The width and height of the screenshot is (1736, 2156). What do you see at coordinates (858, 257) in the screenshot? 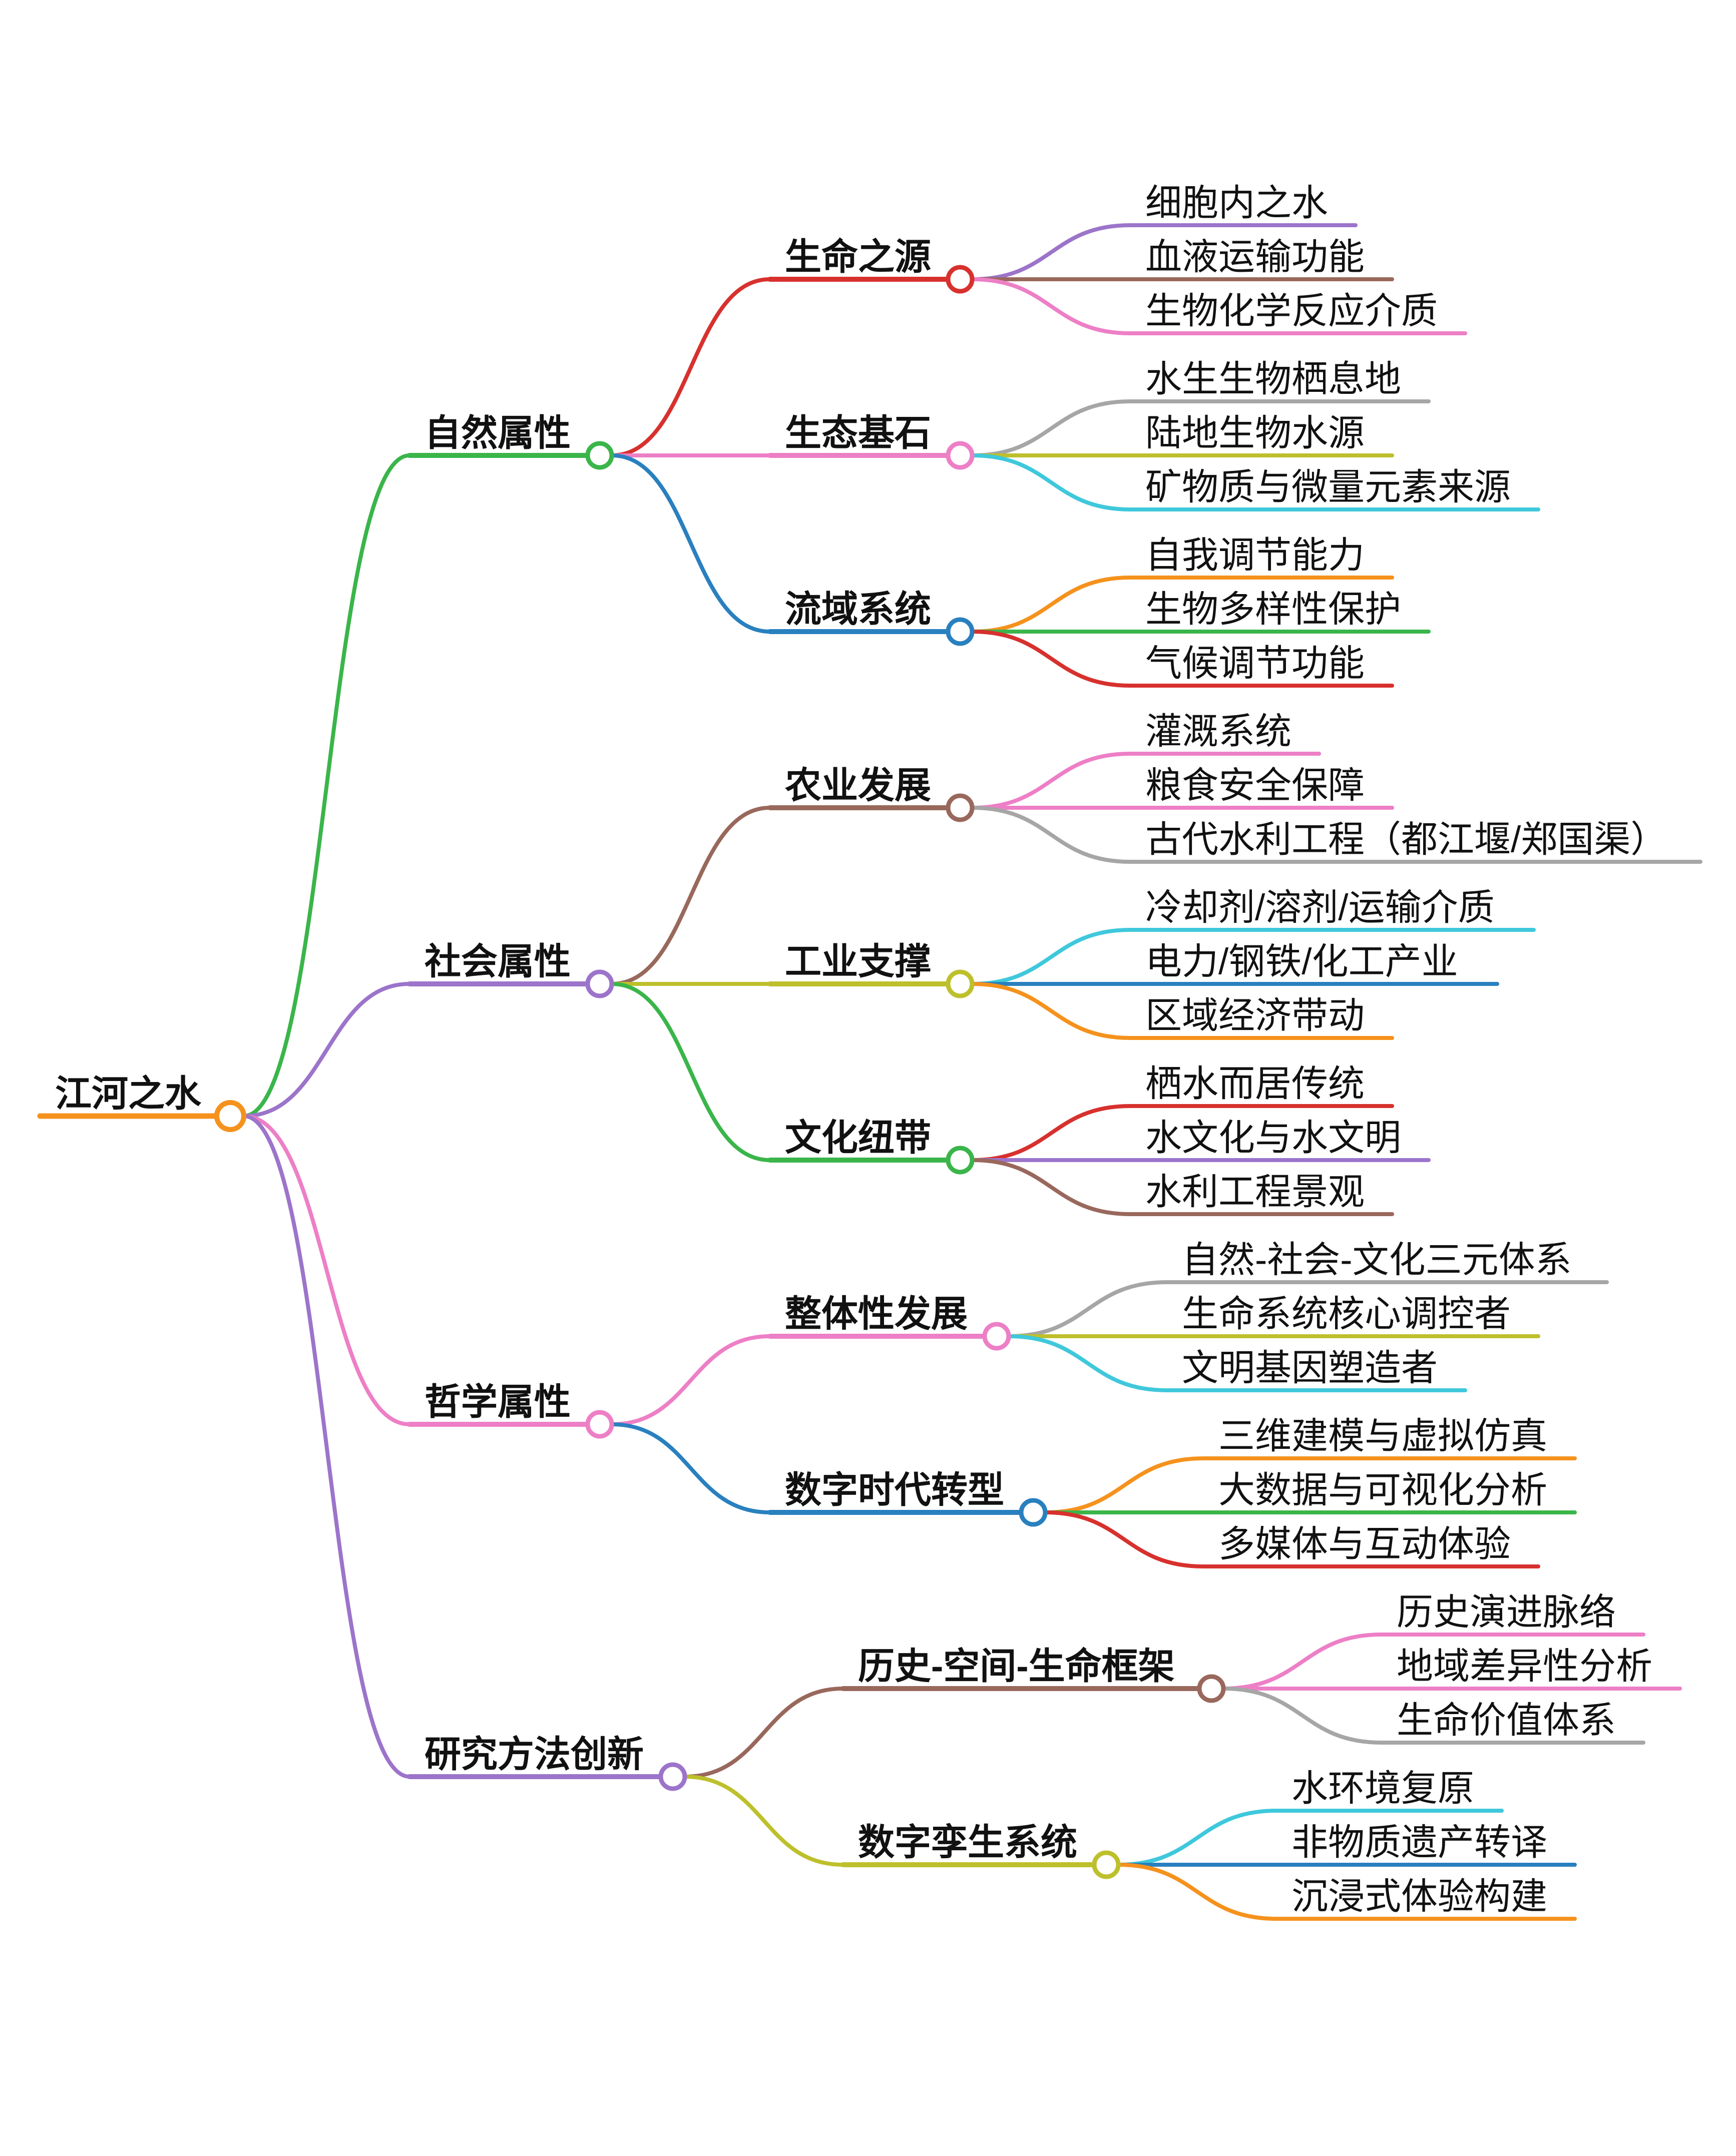
I see `branch-node-label: 生命之源` at bounding box center [858, 257].